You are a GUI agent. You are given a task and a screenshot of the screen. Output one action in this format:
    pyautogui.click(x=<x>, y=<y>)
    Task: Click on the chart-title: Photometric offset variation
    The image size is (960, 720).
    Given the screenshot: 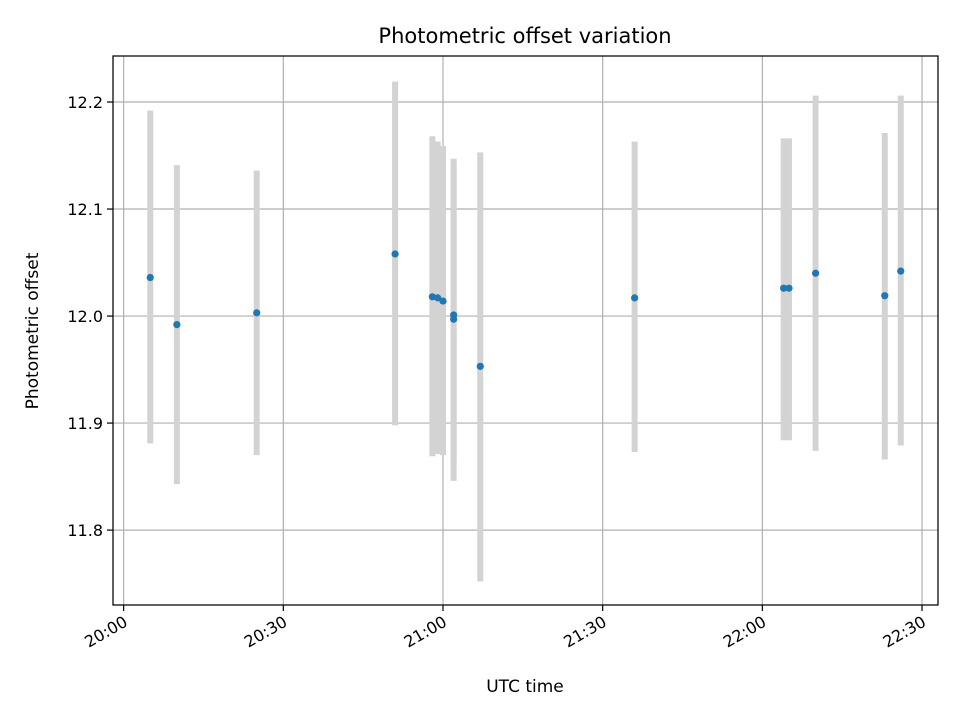 What is the action you would take?
    pyautogui.click(x=524, y=36)
    